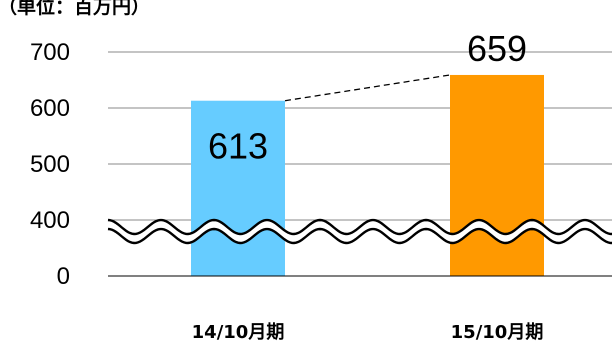 The image size is (612, 346). Describe the element at coordinates (497, 48) in the screenshot. I see `data-label-15-10: 659` at that location.